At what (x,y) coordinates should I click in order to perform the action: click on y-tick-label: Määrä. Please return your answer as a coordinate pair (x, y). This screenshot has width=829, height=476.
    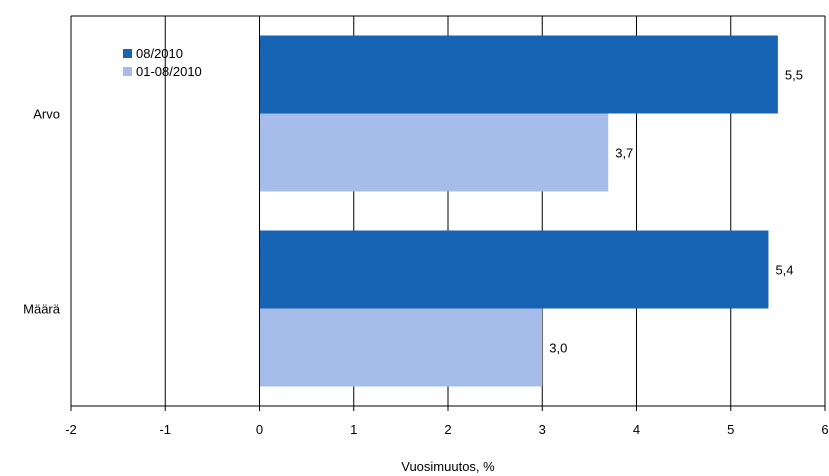
    Looking at the image, I should click on (42, 309).